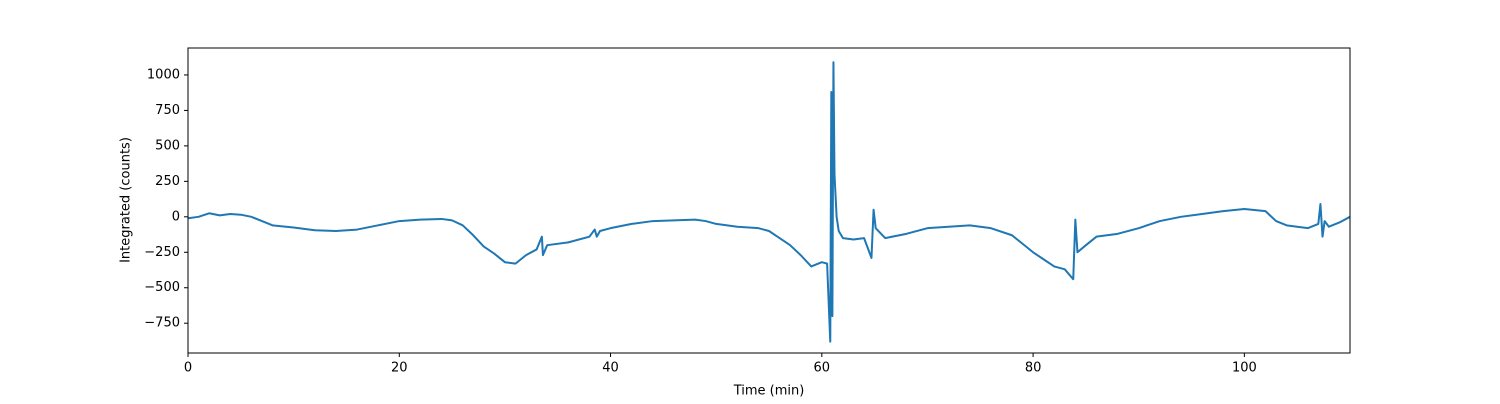  I want to click on y-tick-label: 1000, so click(163, 74).